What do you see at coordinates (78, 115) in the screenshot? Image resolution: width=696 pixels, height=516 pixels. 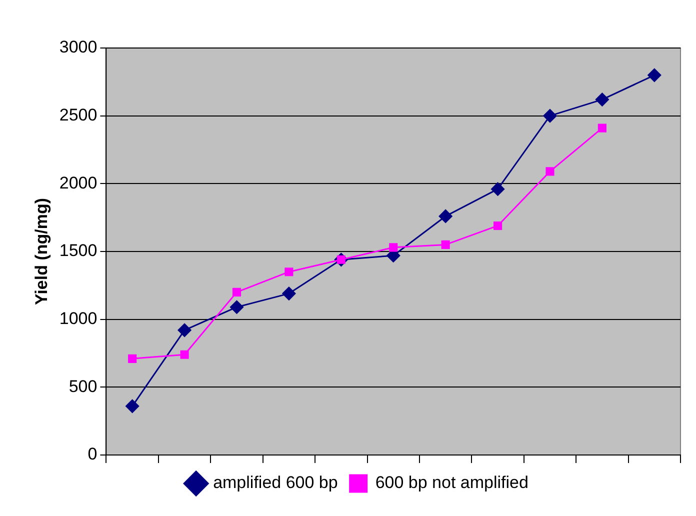 I see `y-tick-label: 2500` at bounding box center [78, 115].